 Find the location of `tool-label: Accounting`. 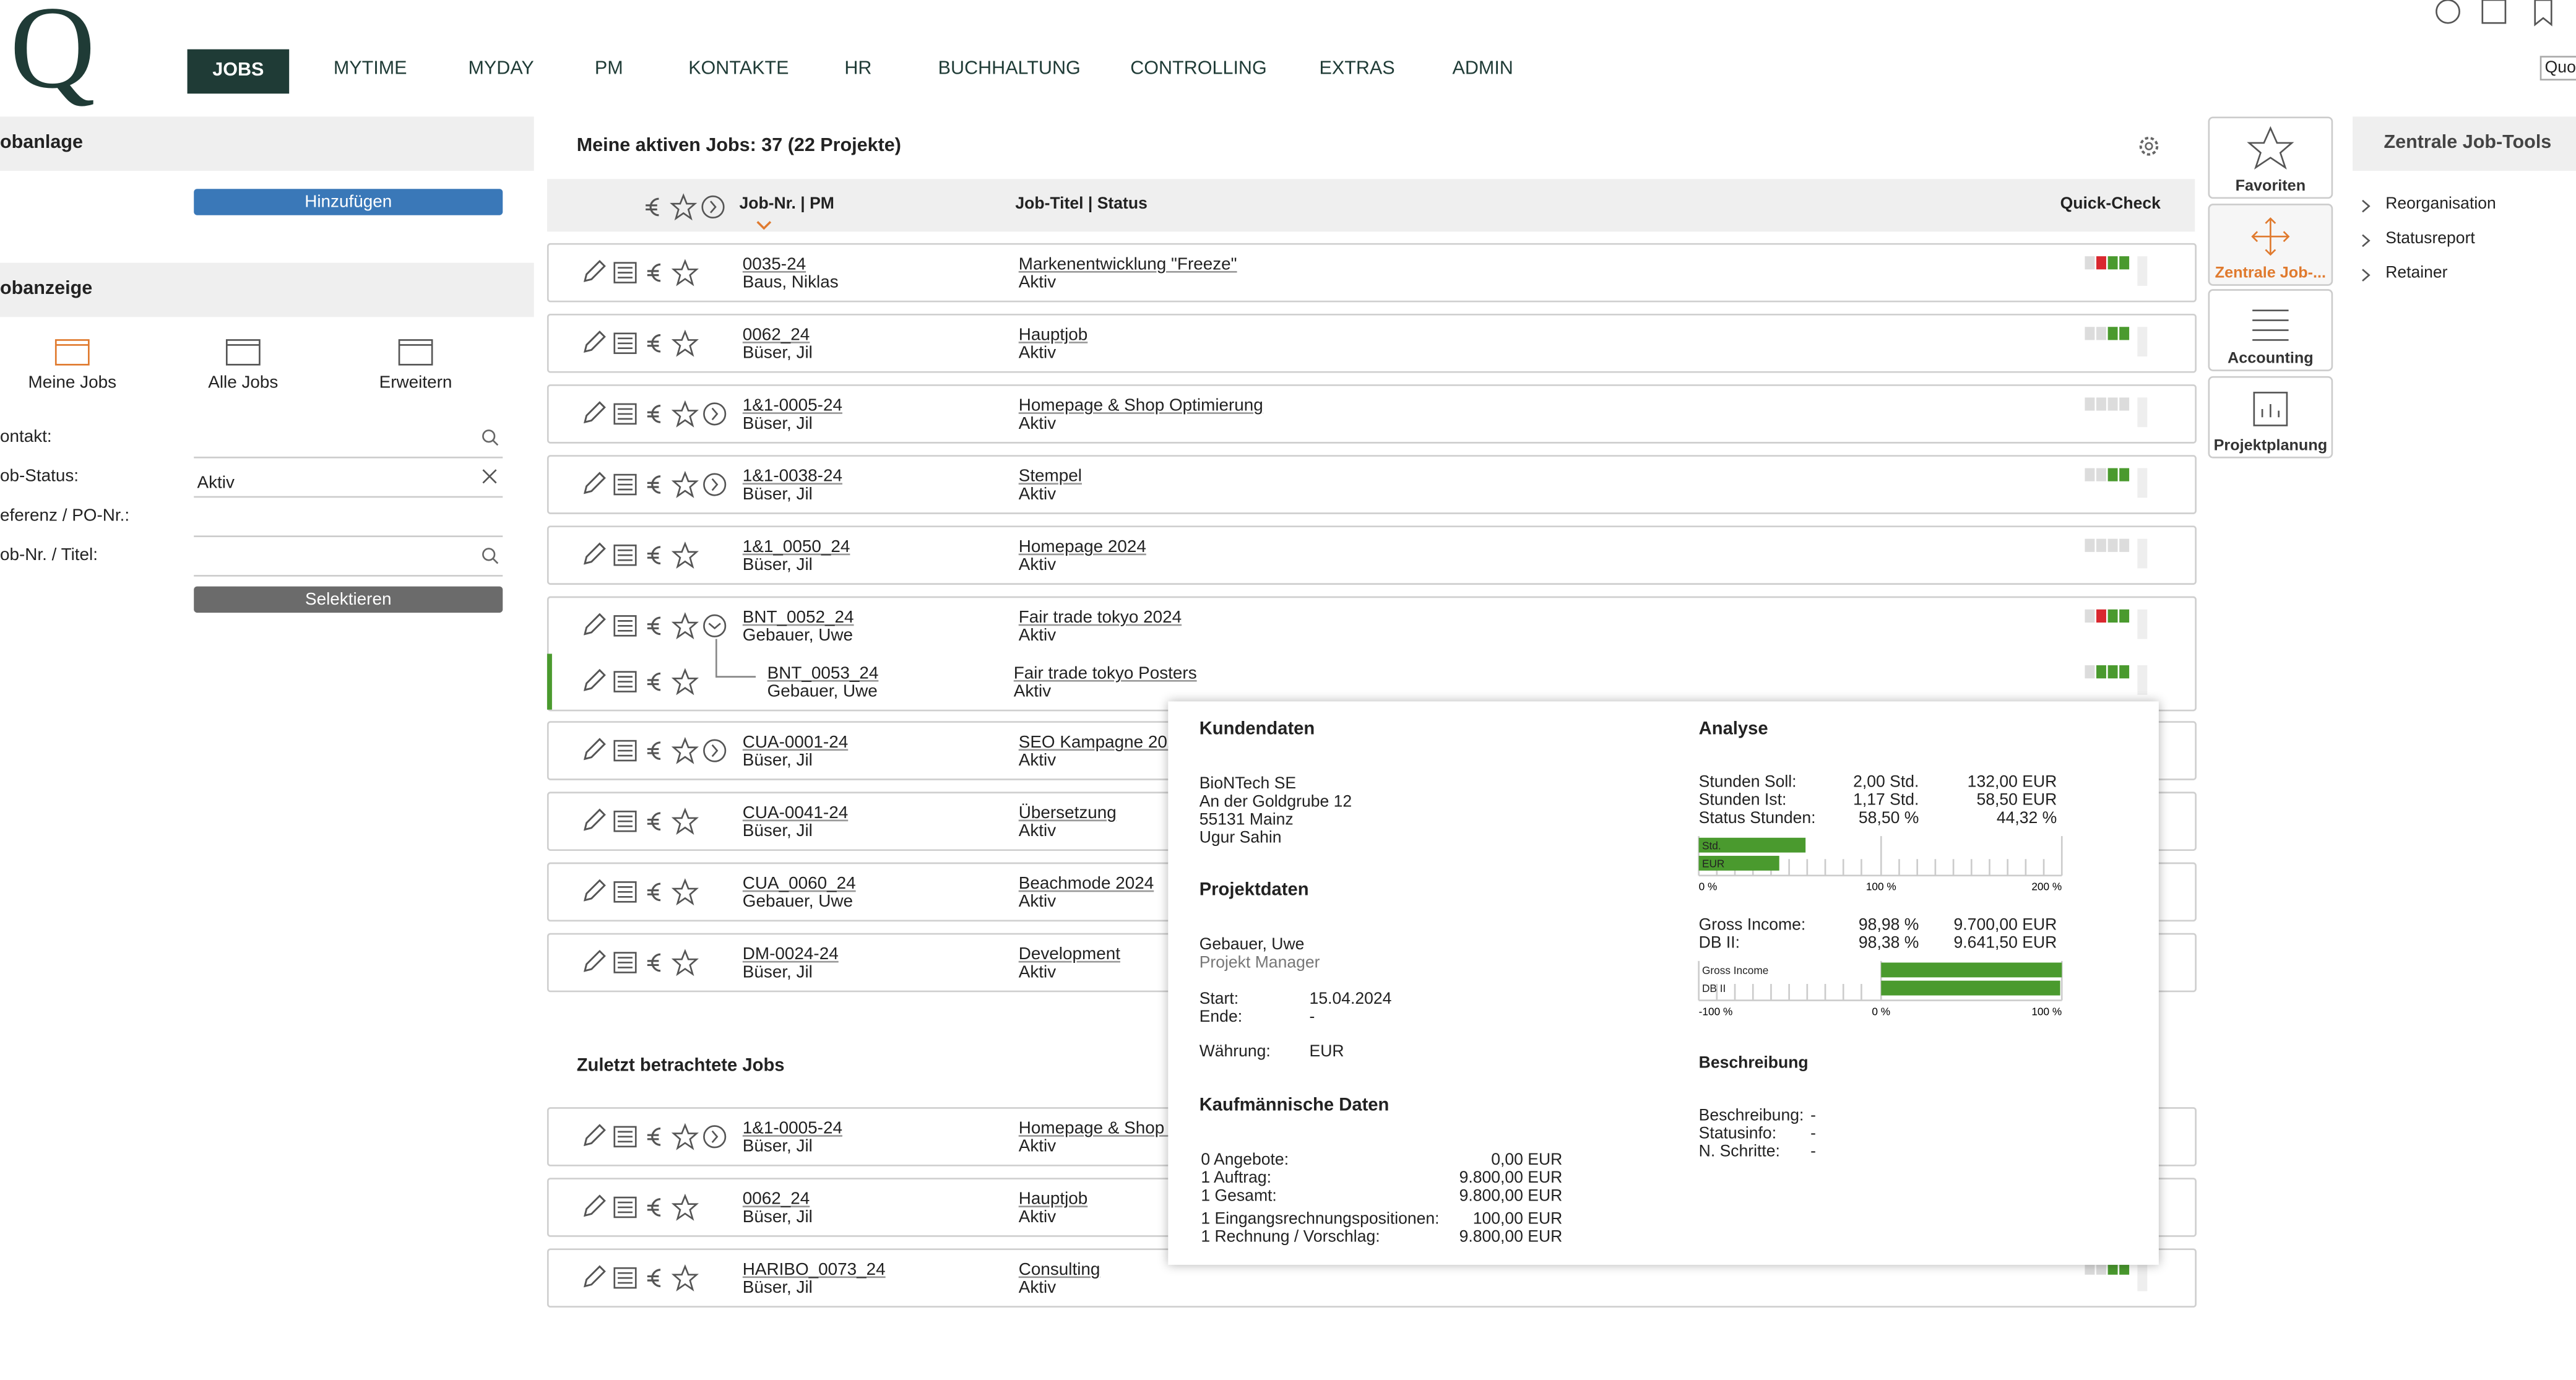

tool-label: Accounting is located at coordinates (2271, 359).